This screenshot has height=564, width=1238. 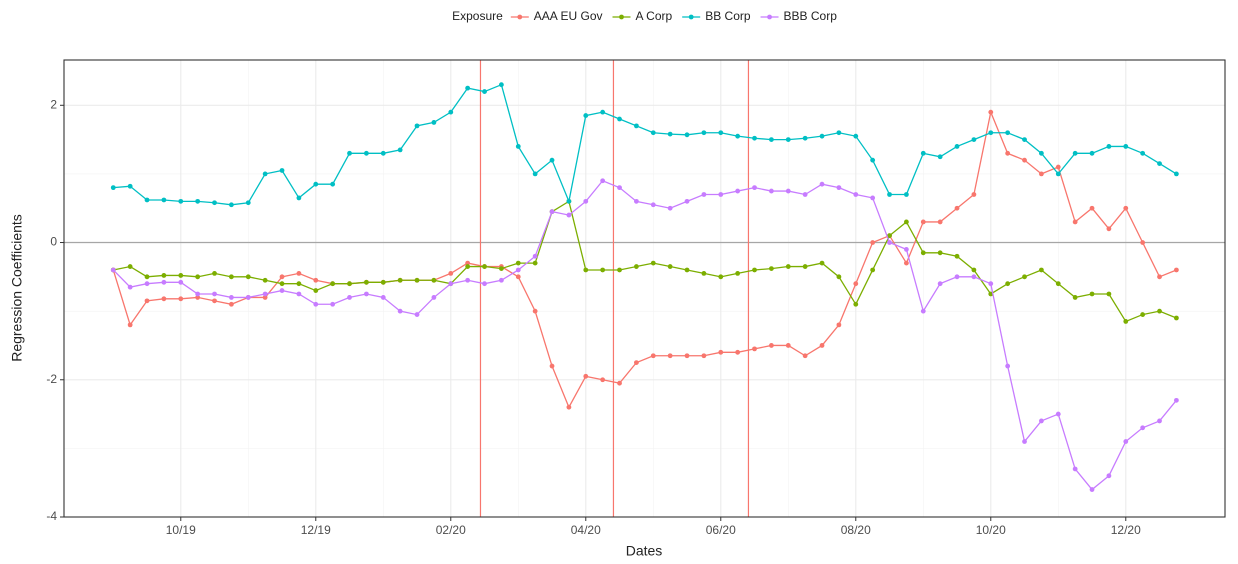 I want to click on x-tick-label: 10/19, so click(x=181, y=530).